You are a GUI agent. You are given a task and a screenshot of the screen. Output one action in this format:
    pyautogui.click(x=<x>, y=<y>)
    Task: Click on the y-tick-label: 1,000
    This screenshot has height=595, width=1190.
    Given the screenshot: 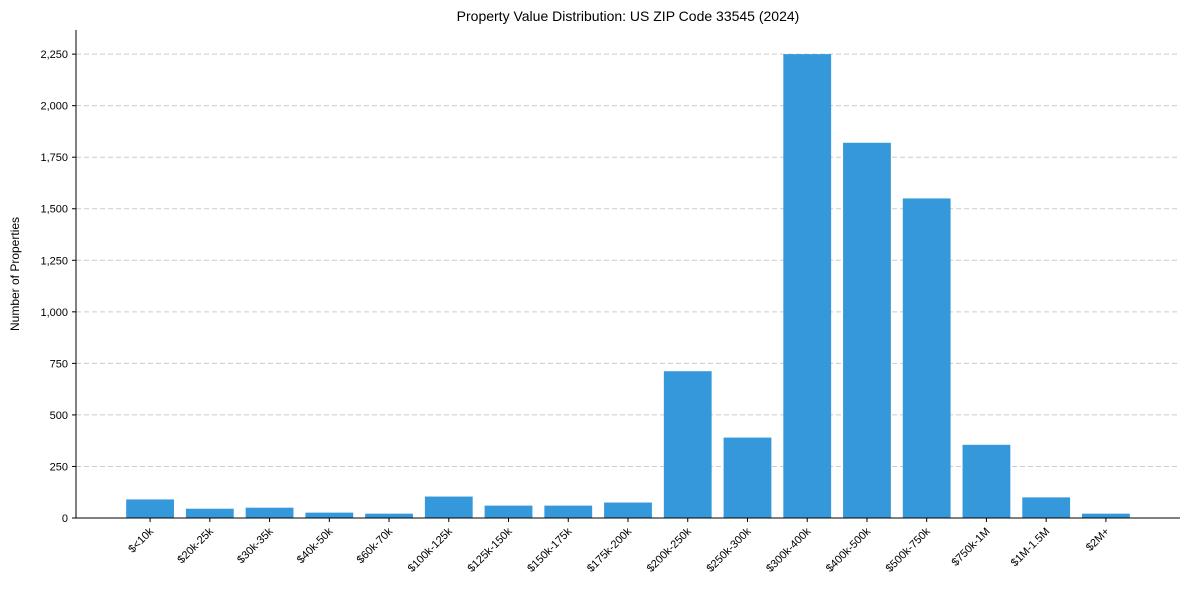 What is the action you would take?
    pyautogui.click(x=54, y=313)
    